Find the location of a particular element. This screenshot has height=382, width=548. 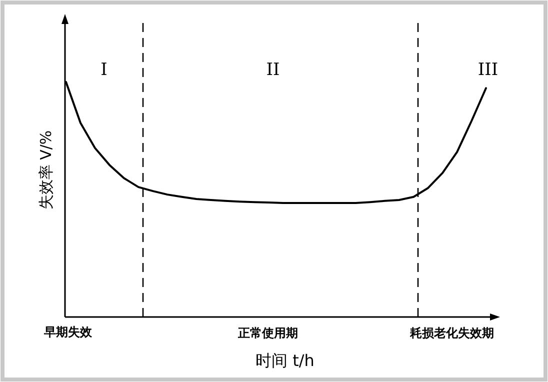

y-axis-title: 失效率 V/% is located at coordinates (46, 170).